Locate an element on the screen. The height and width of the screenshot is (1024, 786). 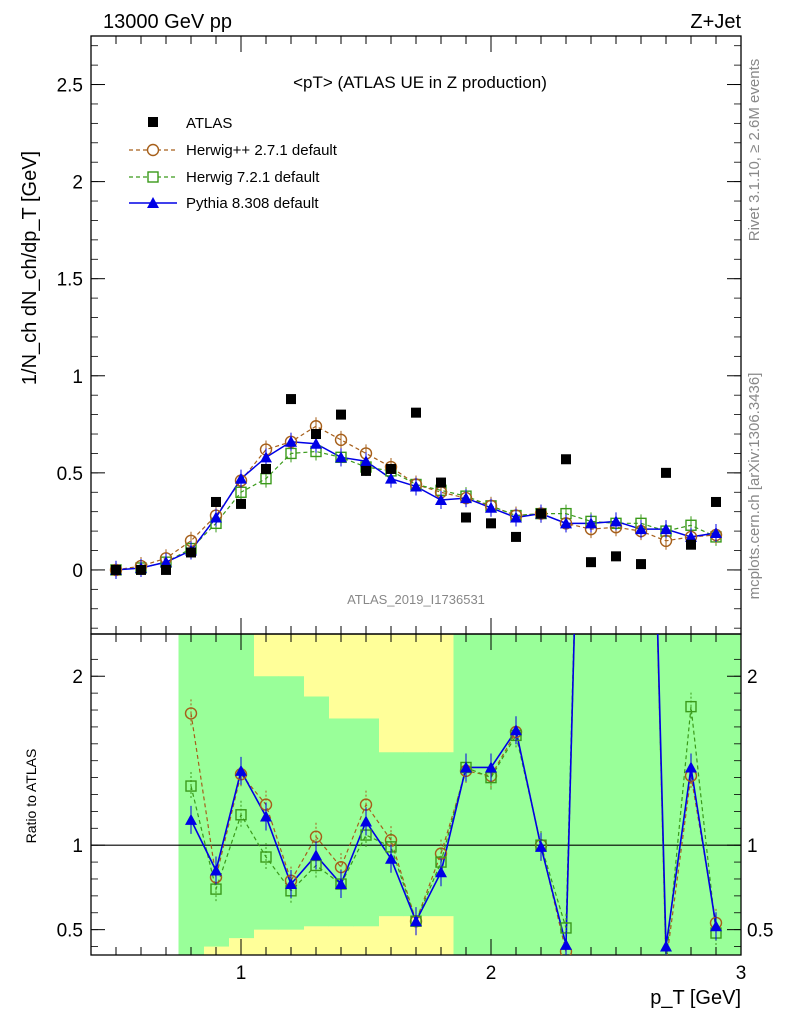
main-ytick-label: 2 is located at coordinates (77, 183).